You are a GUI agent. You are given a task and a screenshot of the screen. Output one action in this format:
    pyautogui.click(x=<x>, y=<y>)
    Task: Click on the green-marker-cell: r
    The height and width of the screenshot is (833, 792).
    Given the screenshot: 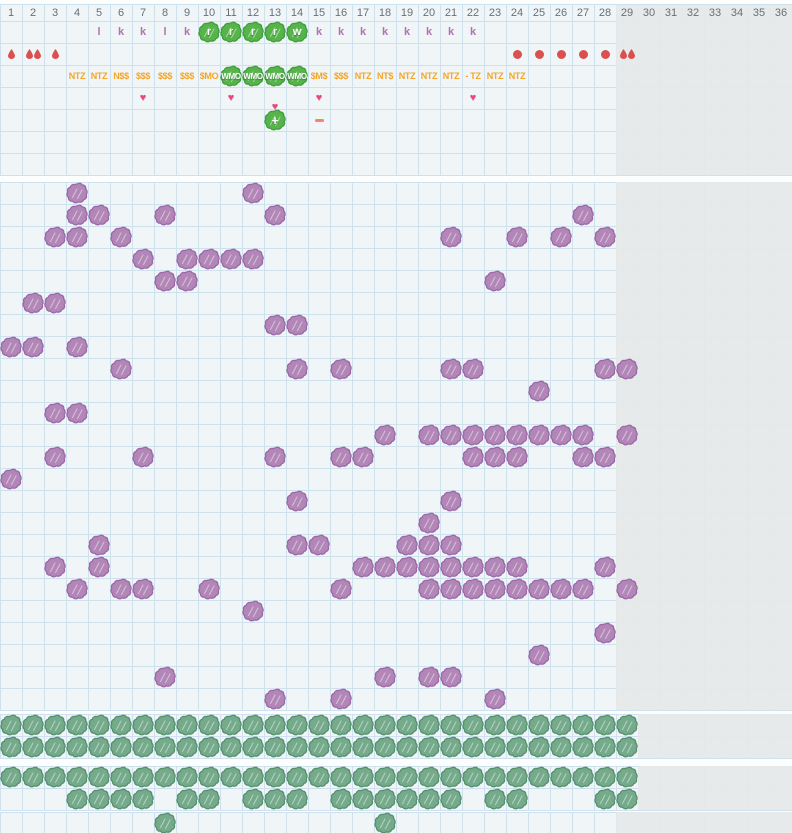 What is the action you would take?
    pyautogui.click(x=253, y=32)
    